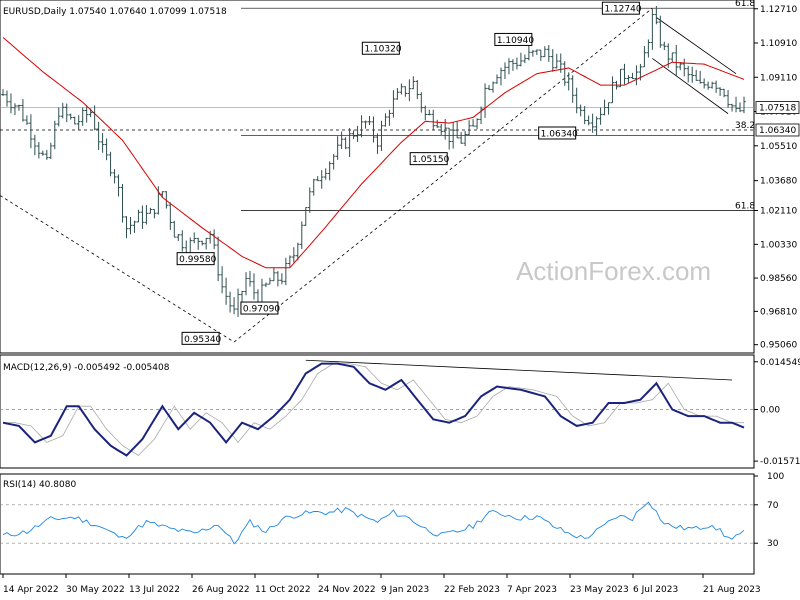  I want to click on rsi-line, so click(373, 523).